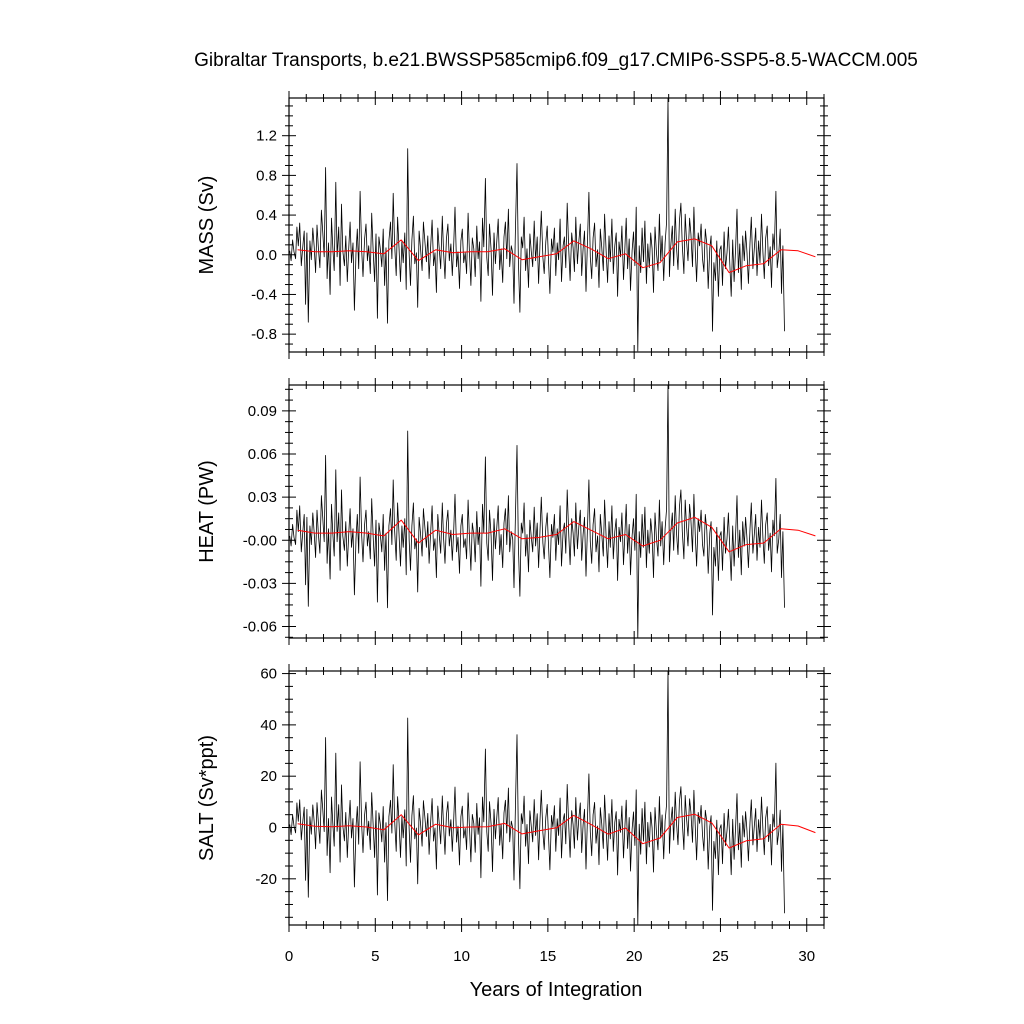 This screenshot has width=1024, height=1024. What do you see at coordinates (268, 674) in the screenshot?
I see `y-tick-label: 60` at bounding box center [268, 674].